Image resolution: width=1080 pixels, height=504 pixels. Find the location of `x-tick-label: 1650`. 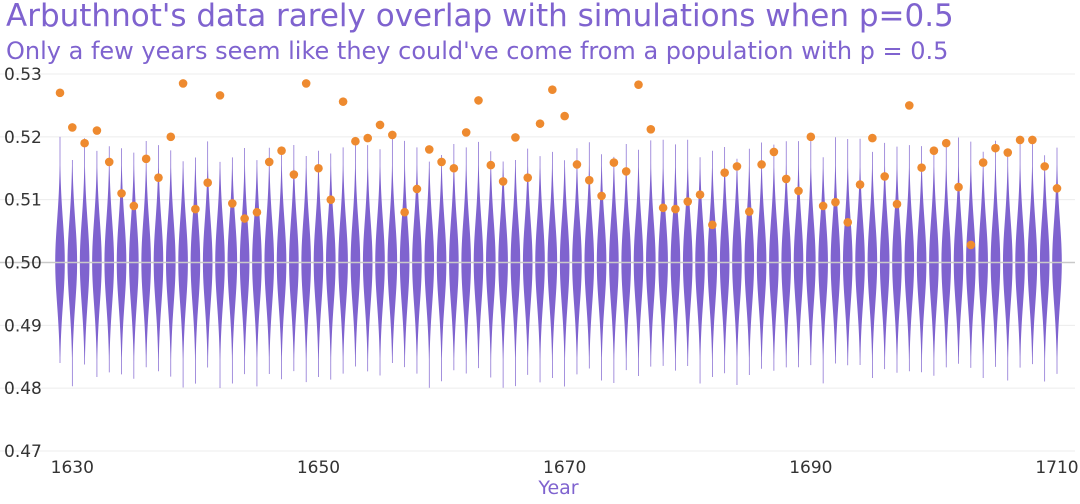

x-tick-label: 1650 is located at coordinates (318, 468).